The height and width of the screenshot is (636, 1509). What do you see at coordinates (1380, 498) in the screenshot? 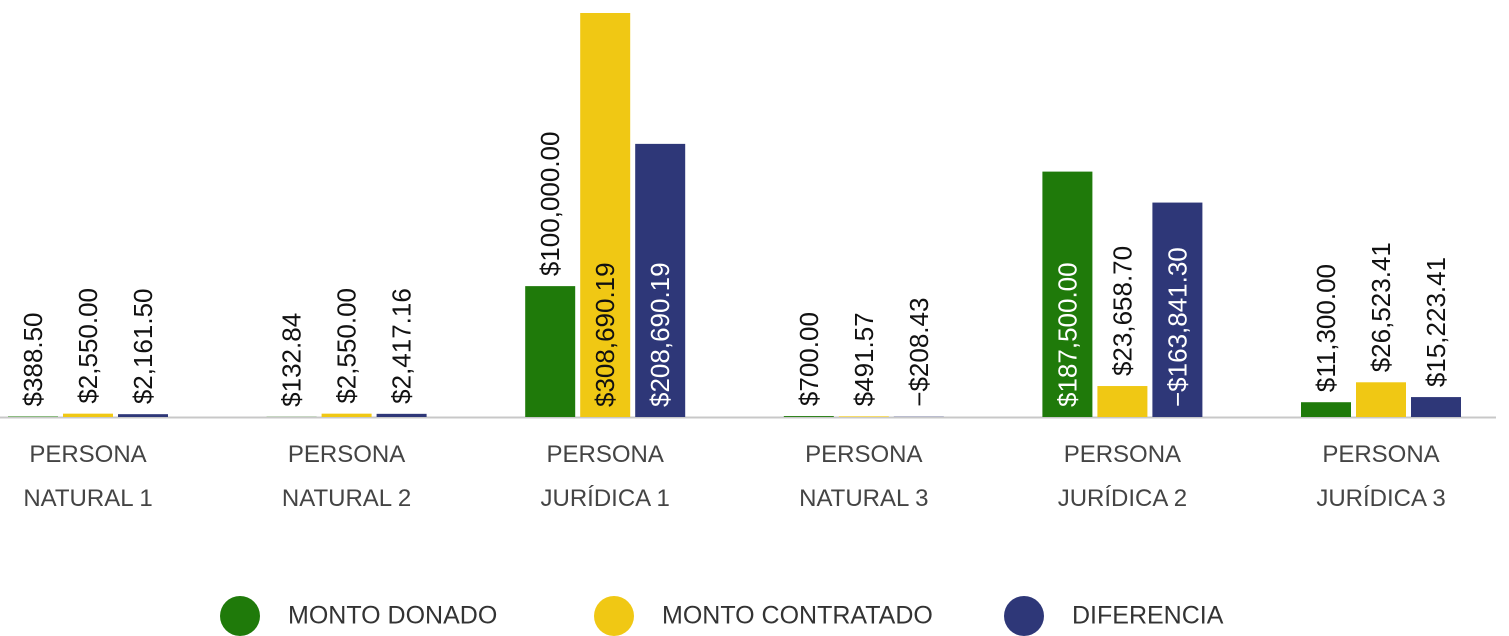
I see `x-tick-label: JURÍDICA 3` at bounding box center [1380, 498].